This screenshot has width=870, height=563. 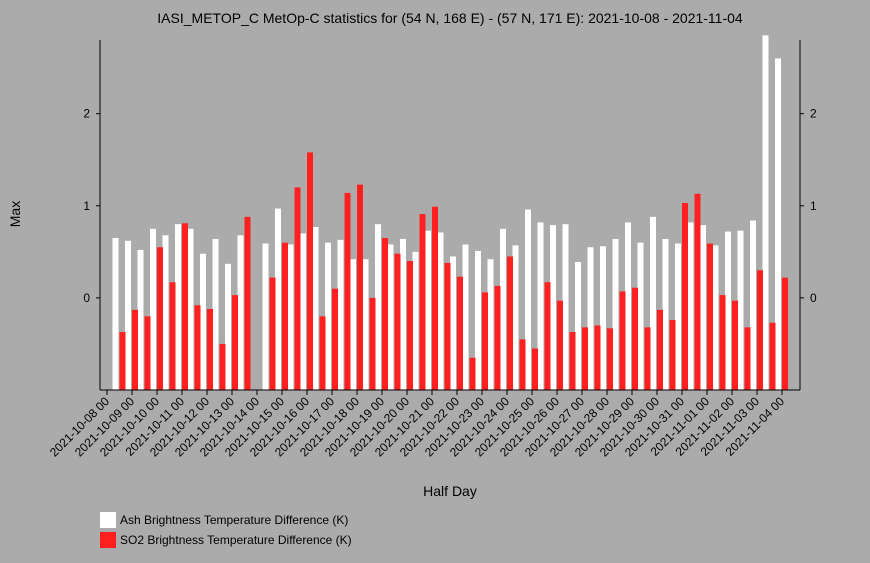 What do you see at coordinates (15, 214) in the screenshot?
I see `y-axis-label: Max` at bounding box center [15, 214].